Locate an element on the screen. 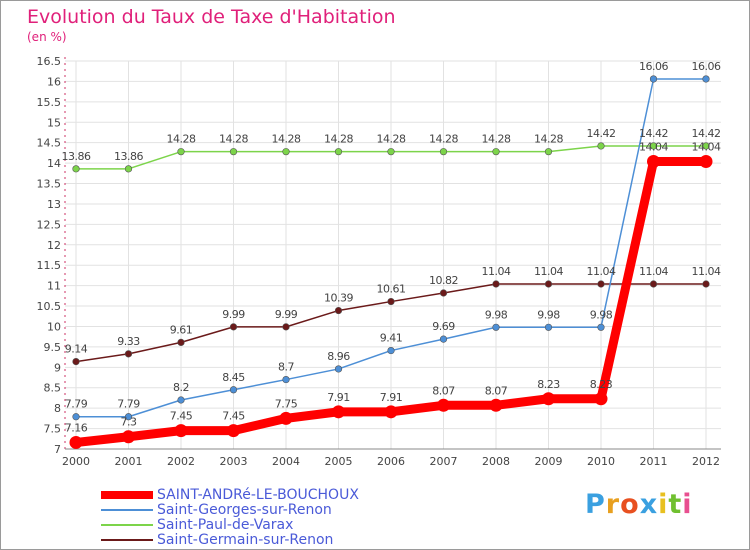 This screenshot has height=550, width=750. data-label: 8.23 is located at coordinates (548, 384).